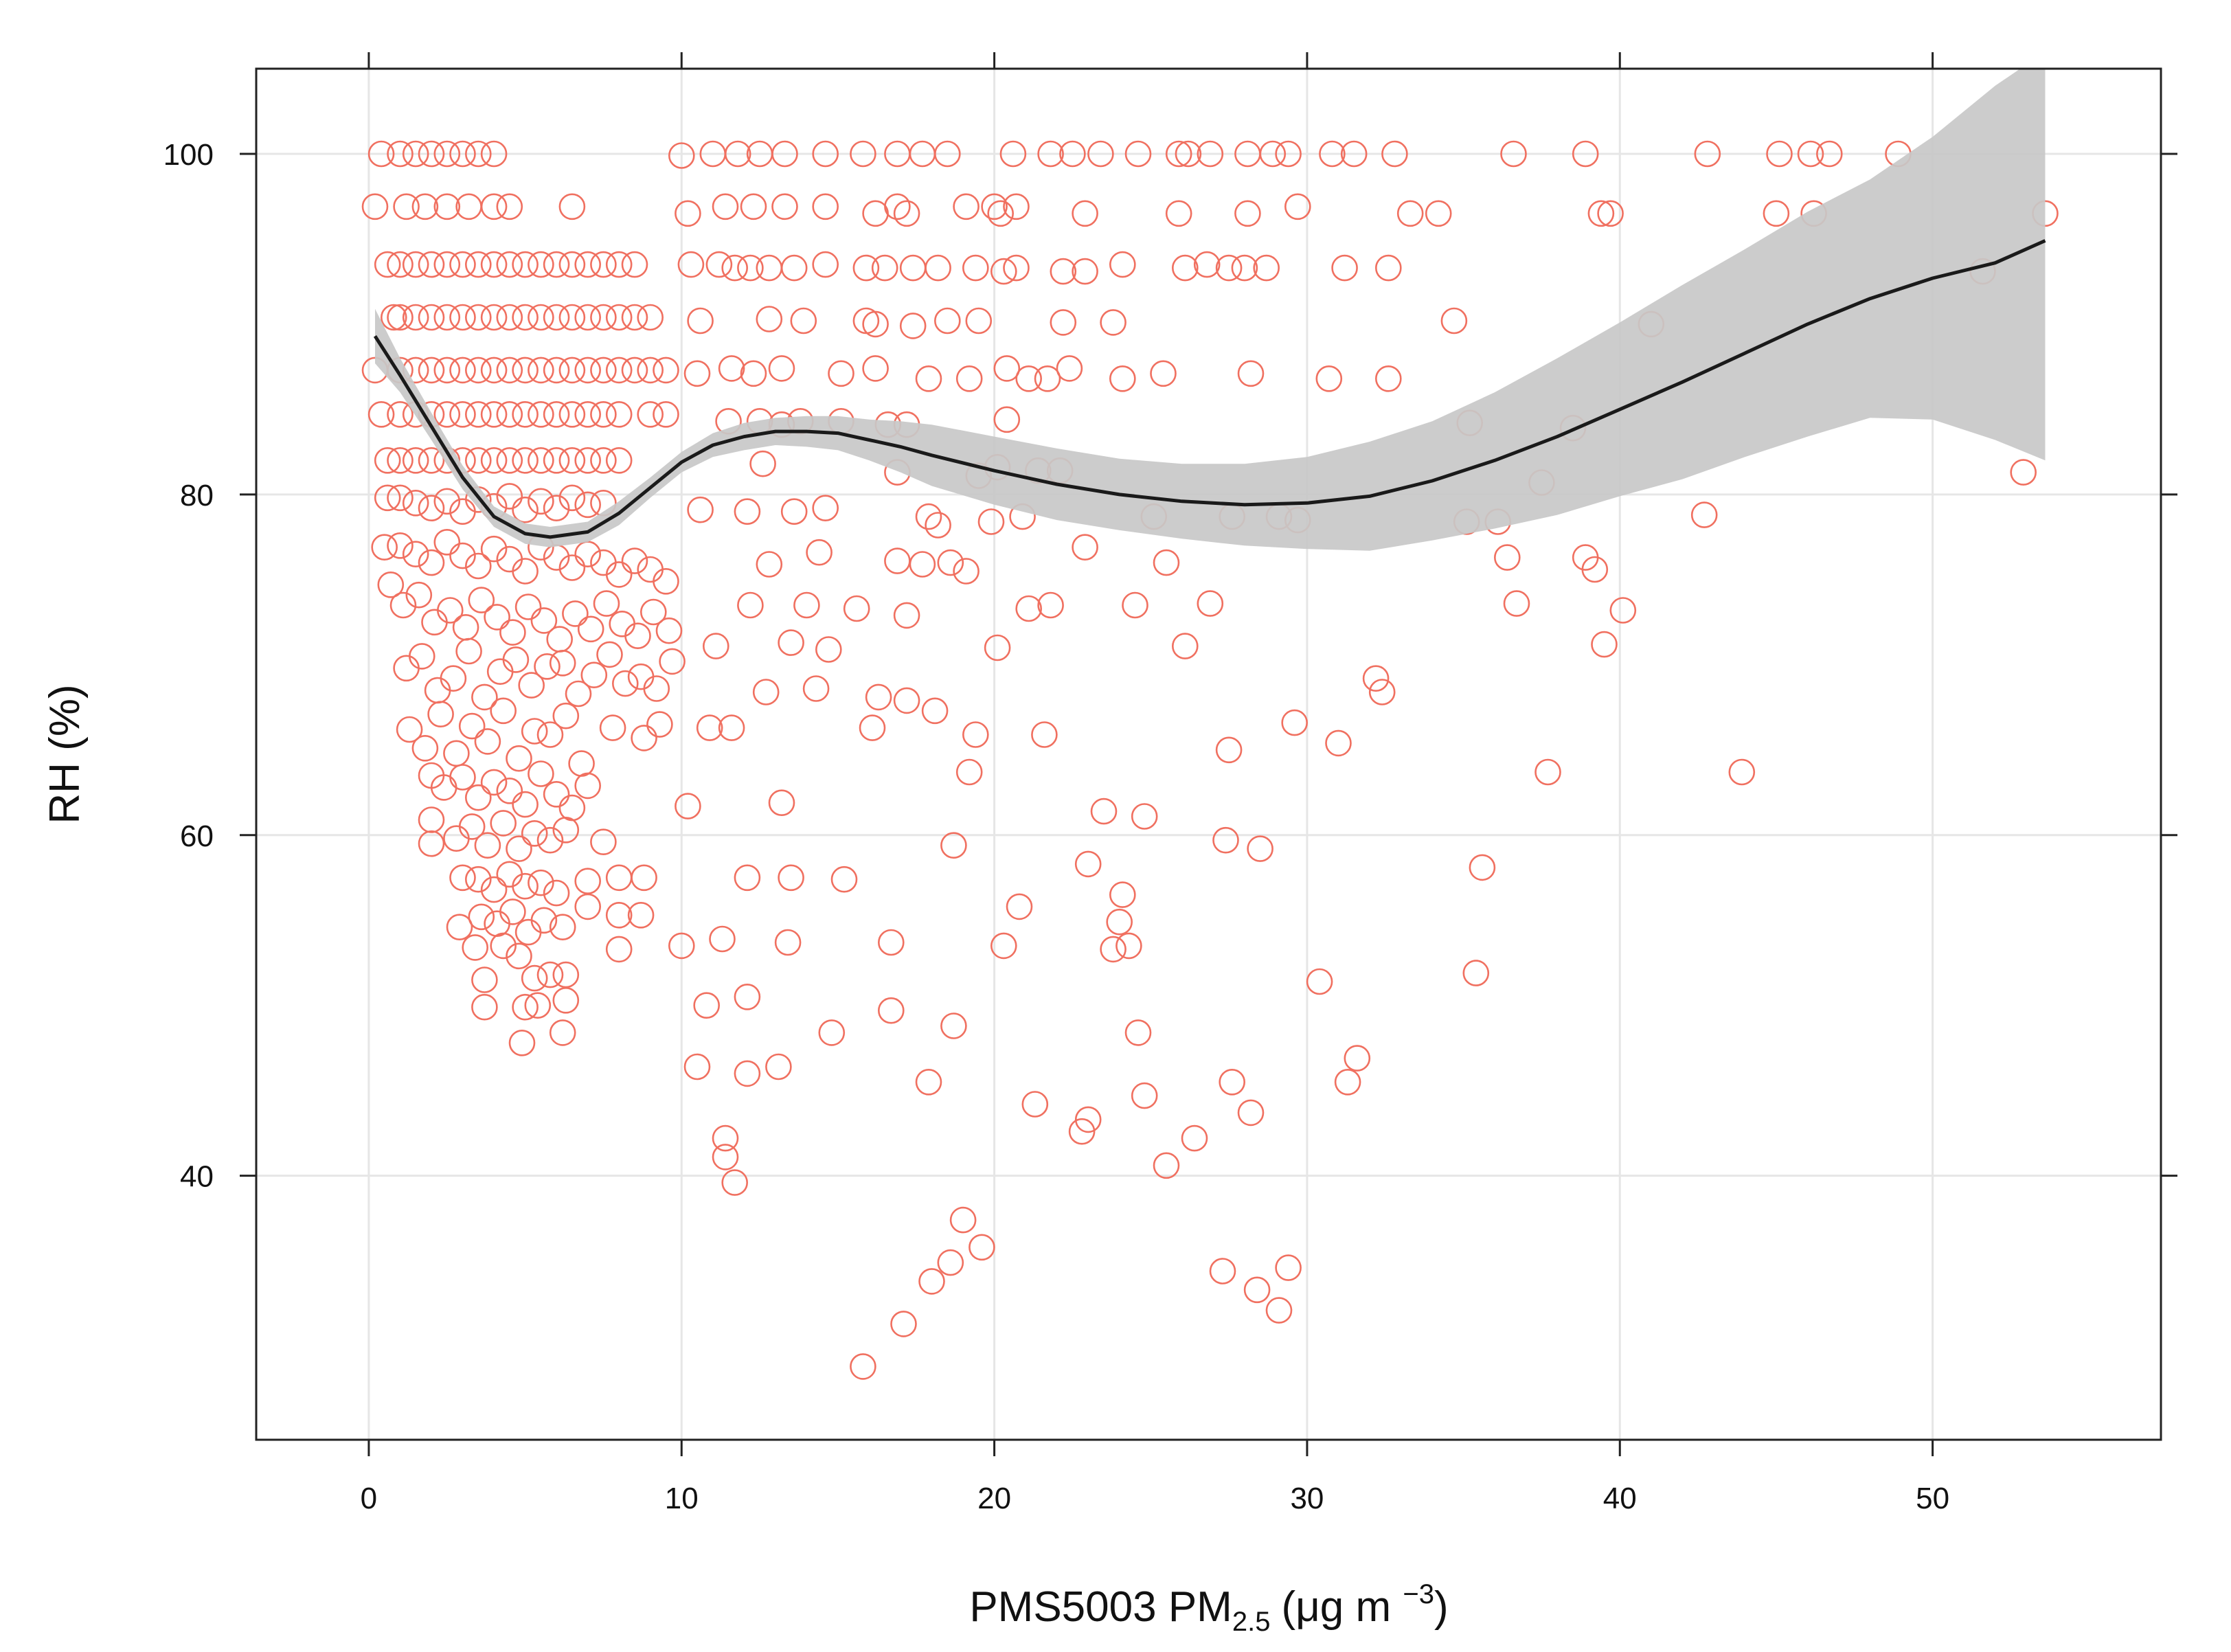 Image resolution: width=2231 pixels, height=1652 pixels. Describe the element at coordinates (189, 155) in the screenshot. I see `y-tick-label: 100` at that location.